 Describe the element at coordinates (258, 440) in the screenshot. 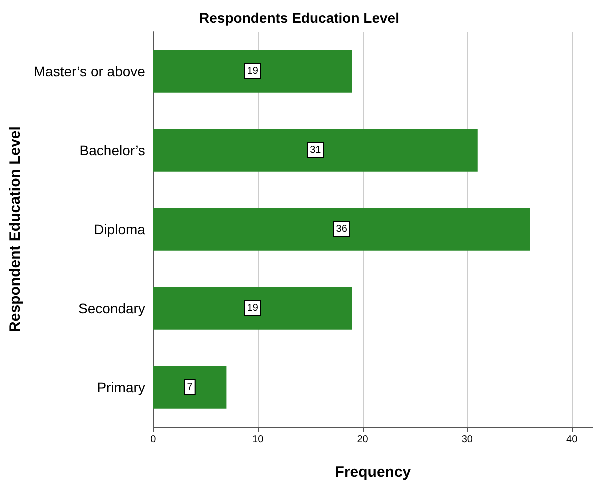

I see `x-tick-label: 10` at that location.